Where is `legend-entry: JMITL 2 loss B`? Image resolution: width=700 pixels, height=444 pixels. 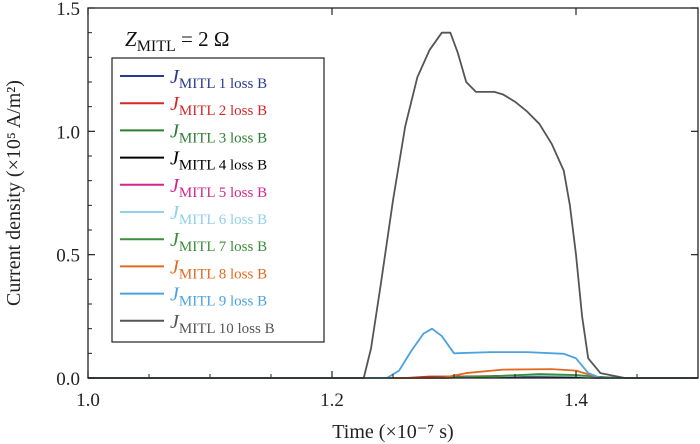 legend-entry: JMITL 2 loss B is located at coordinates (218, 106).